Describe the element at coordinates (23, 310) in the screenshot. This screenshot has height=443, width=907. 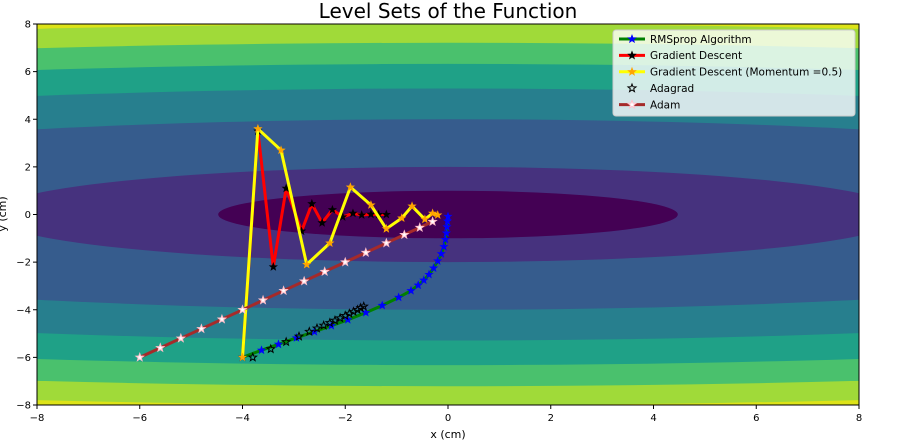
I see `y-tick-label: −4` at that location.